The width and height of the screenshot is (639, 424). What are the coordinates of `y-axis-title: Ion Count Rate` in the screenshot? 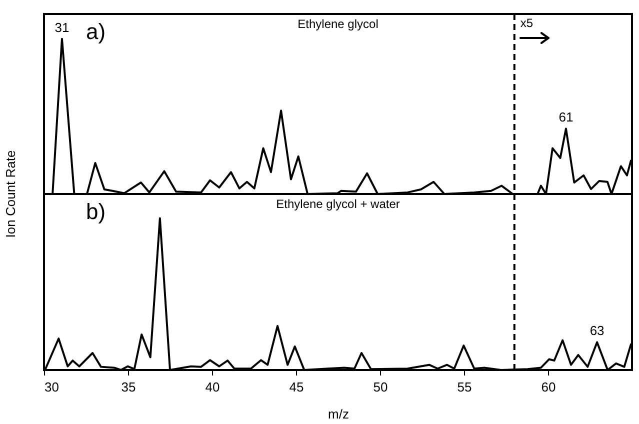 It's located at (10, 194).